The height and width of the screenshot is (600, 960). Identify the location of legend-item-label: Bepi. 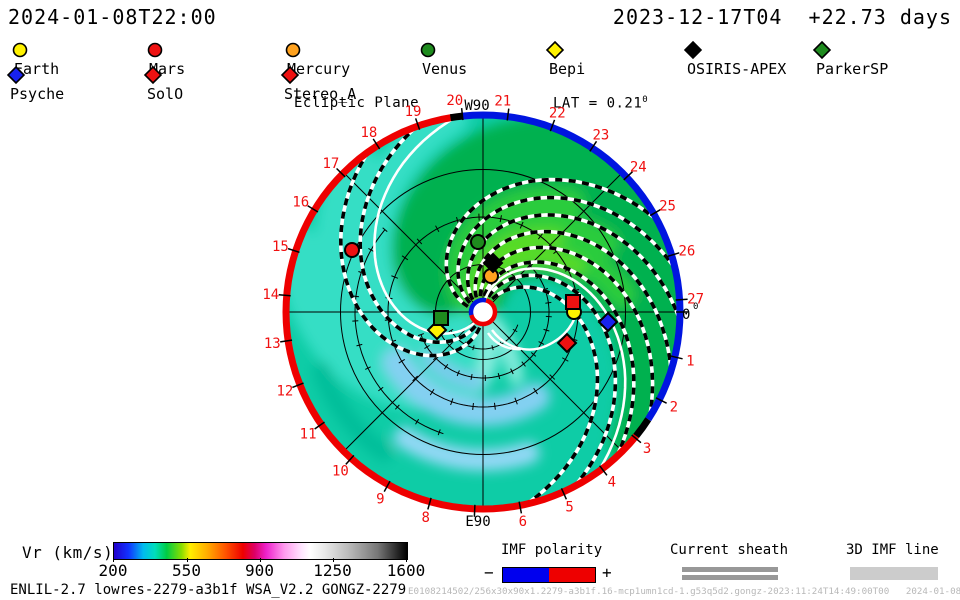
(567, 69).